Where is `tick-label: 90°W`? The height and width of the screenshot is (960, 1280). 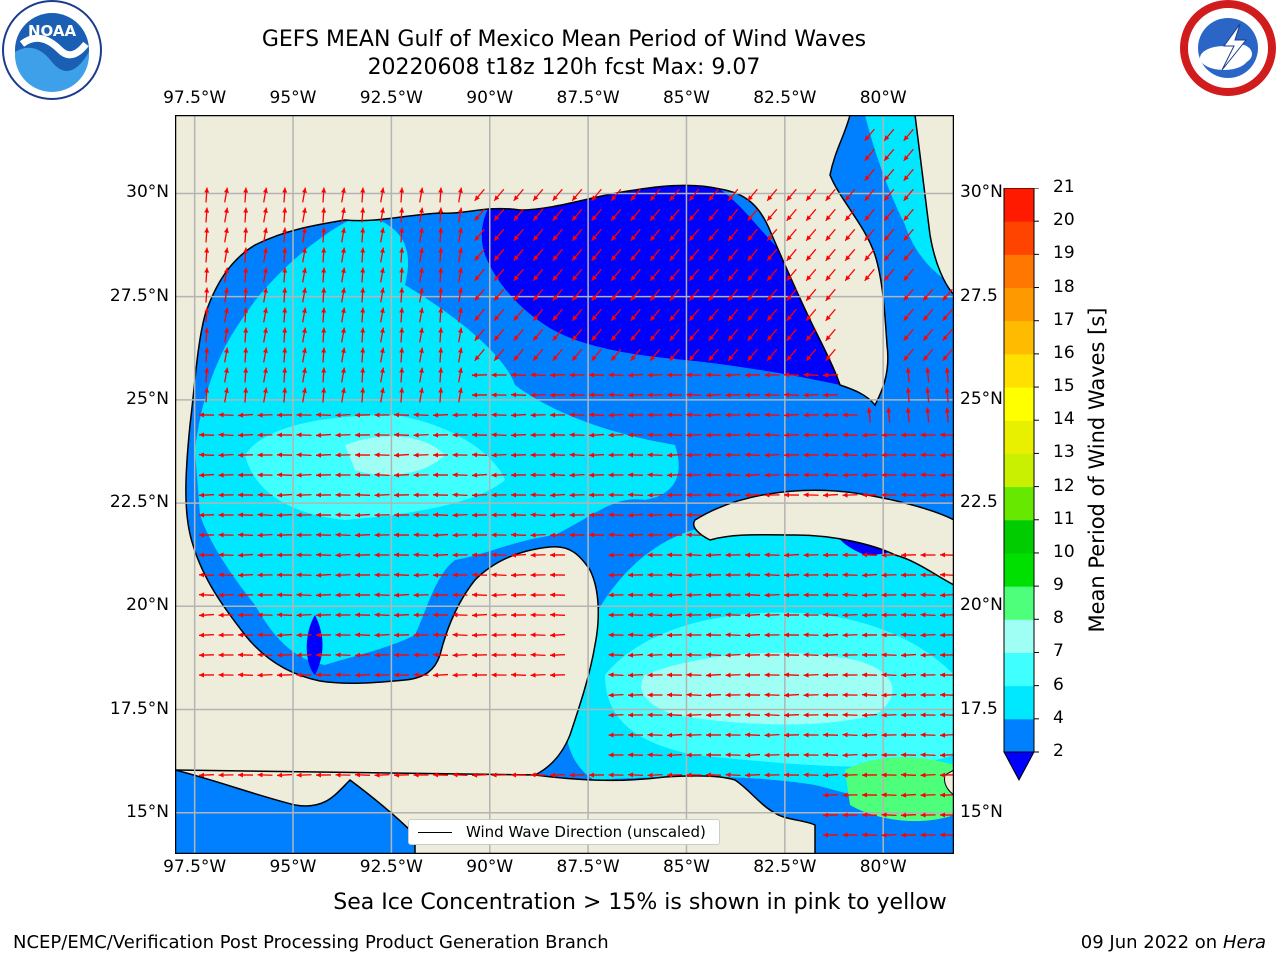 tick-label: 90°W is located at coordinates (490, 98).